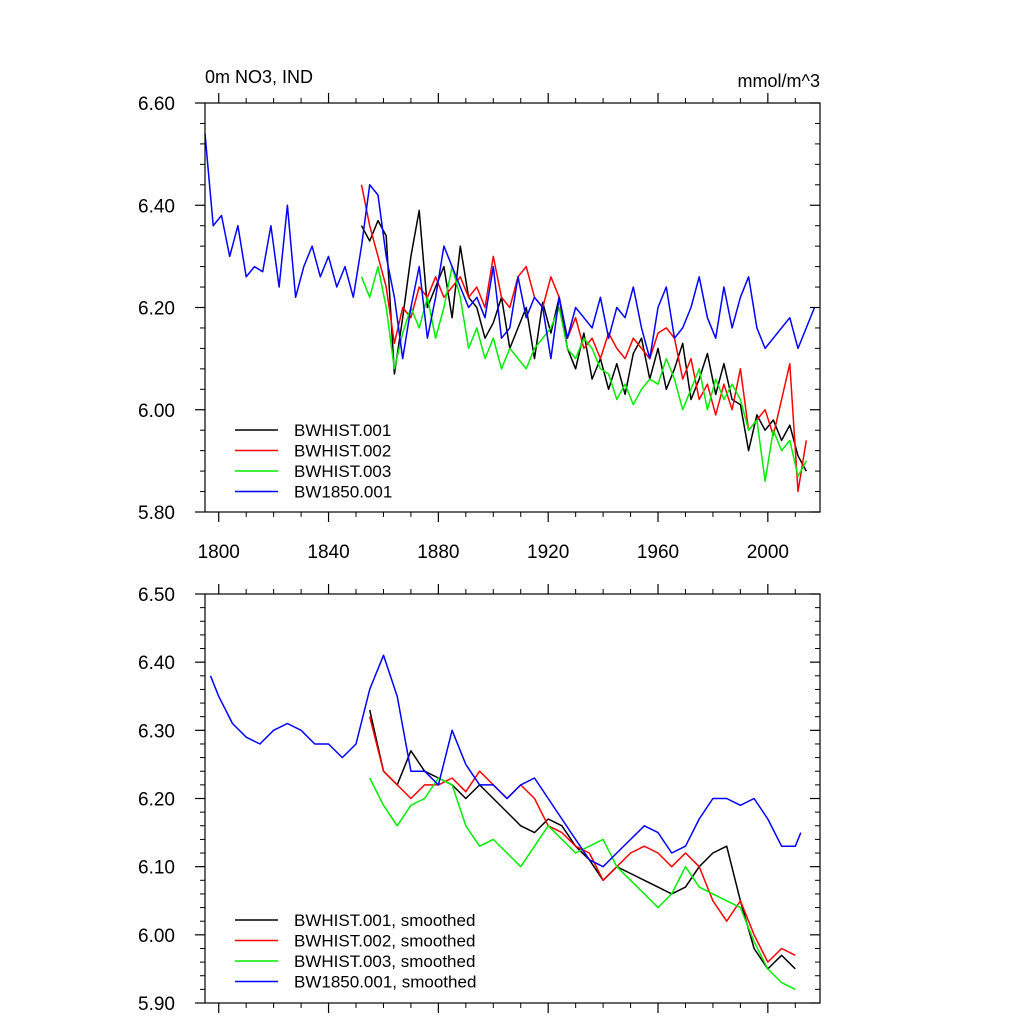 The width and height of the screenshot is (1024, 1024). I want to click on chart-units: mmol/m^3, so click(779, 81).